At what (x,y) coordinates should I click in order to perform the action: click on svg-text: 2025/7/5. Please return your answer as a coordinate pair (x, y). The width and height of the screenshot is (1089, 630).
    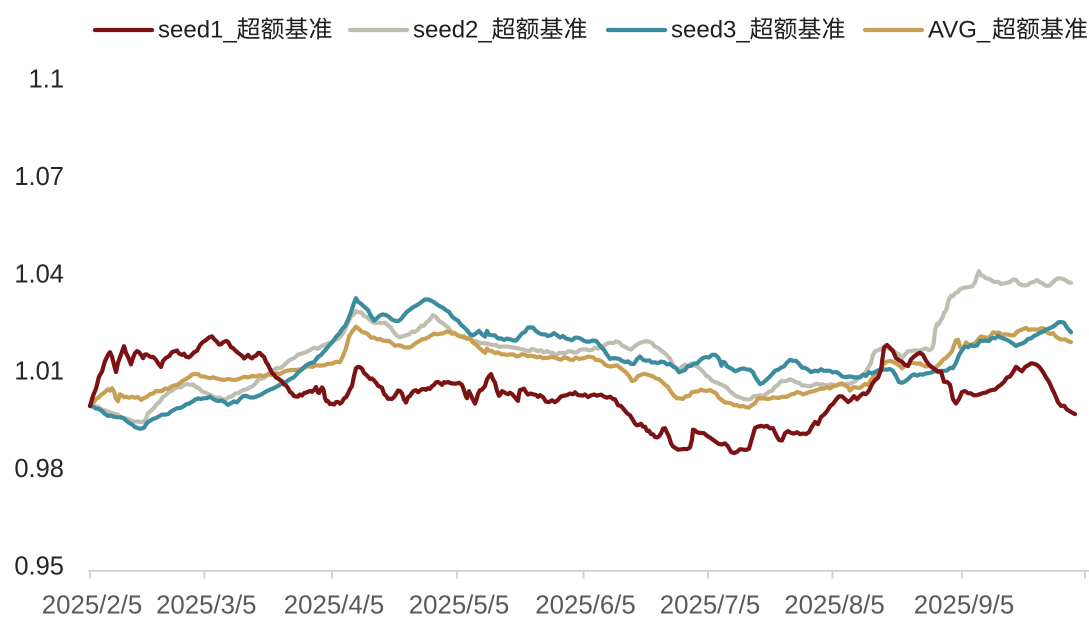
    Looking at the image, I should click on (710, 606).